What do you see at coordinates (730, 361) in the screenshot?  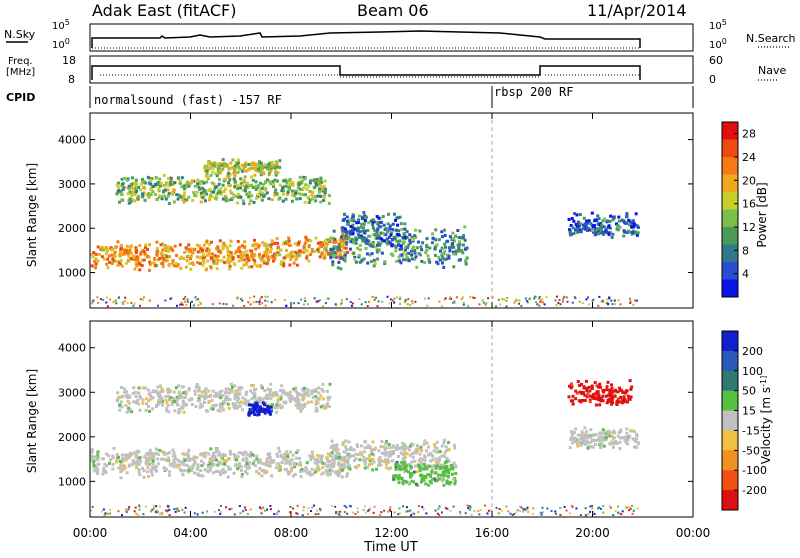 I see `colorbar-segment` at bounding box center [730, 361].